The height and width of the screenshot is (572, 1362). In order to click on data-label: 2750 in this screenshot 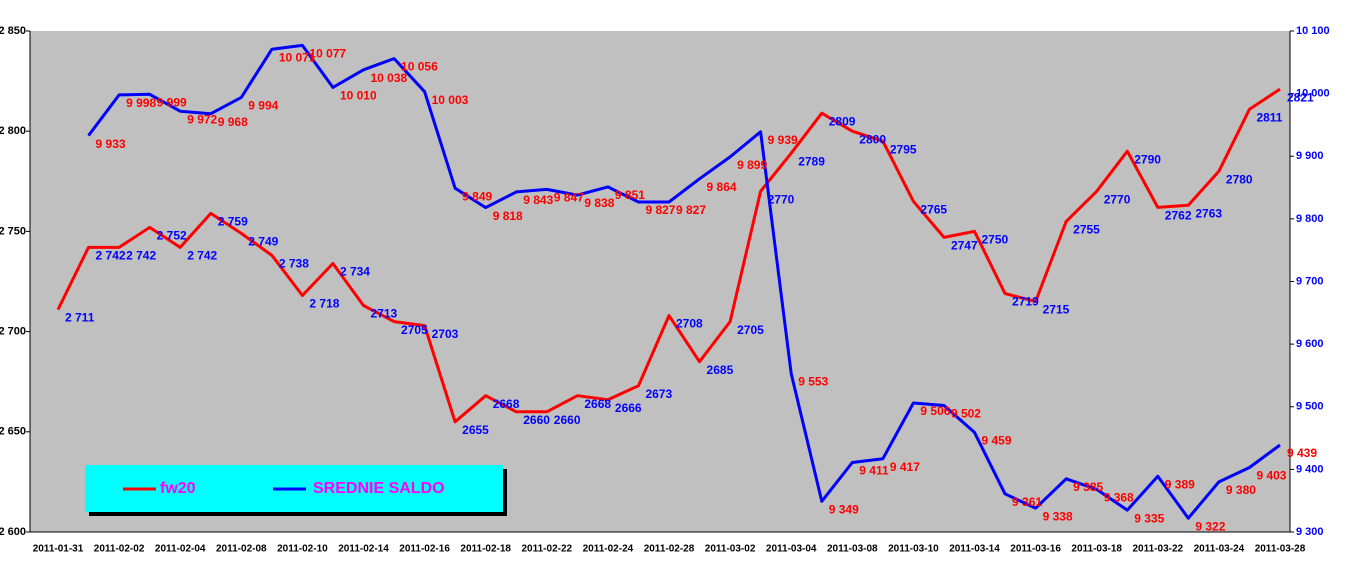, I will do `click(995, 240)`.